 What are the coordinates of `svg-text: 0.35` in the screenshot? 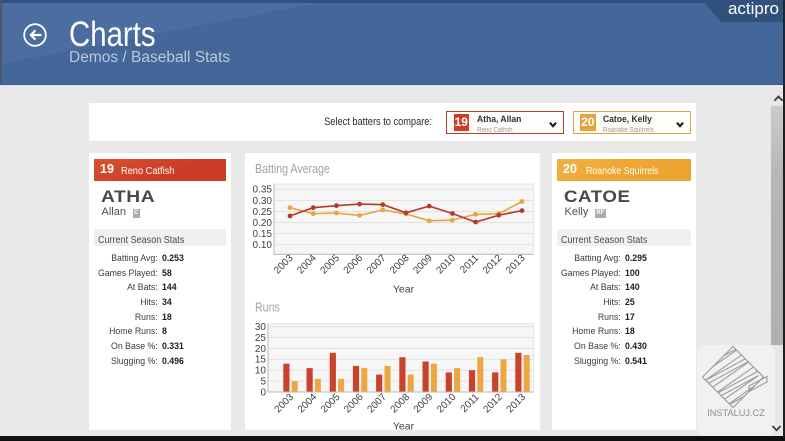 It's located at (263, 190).